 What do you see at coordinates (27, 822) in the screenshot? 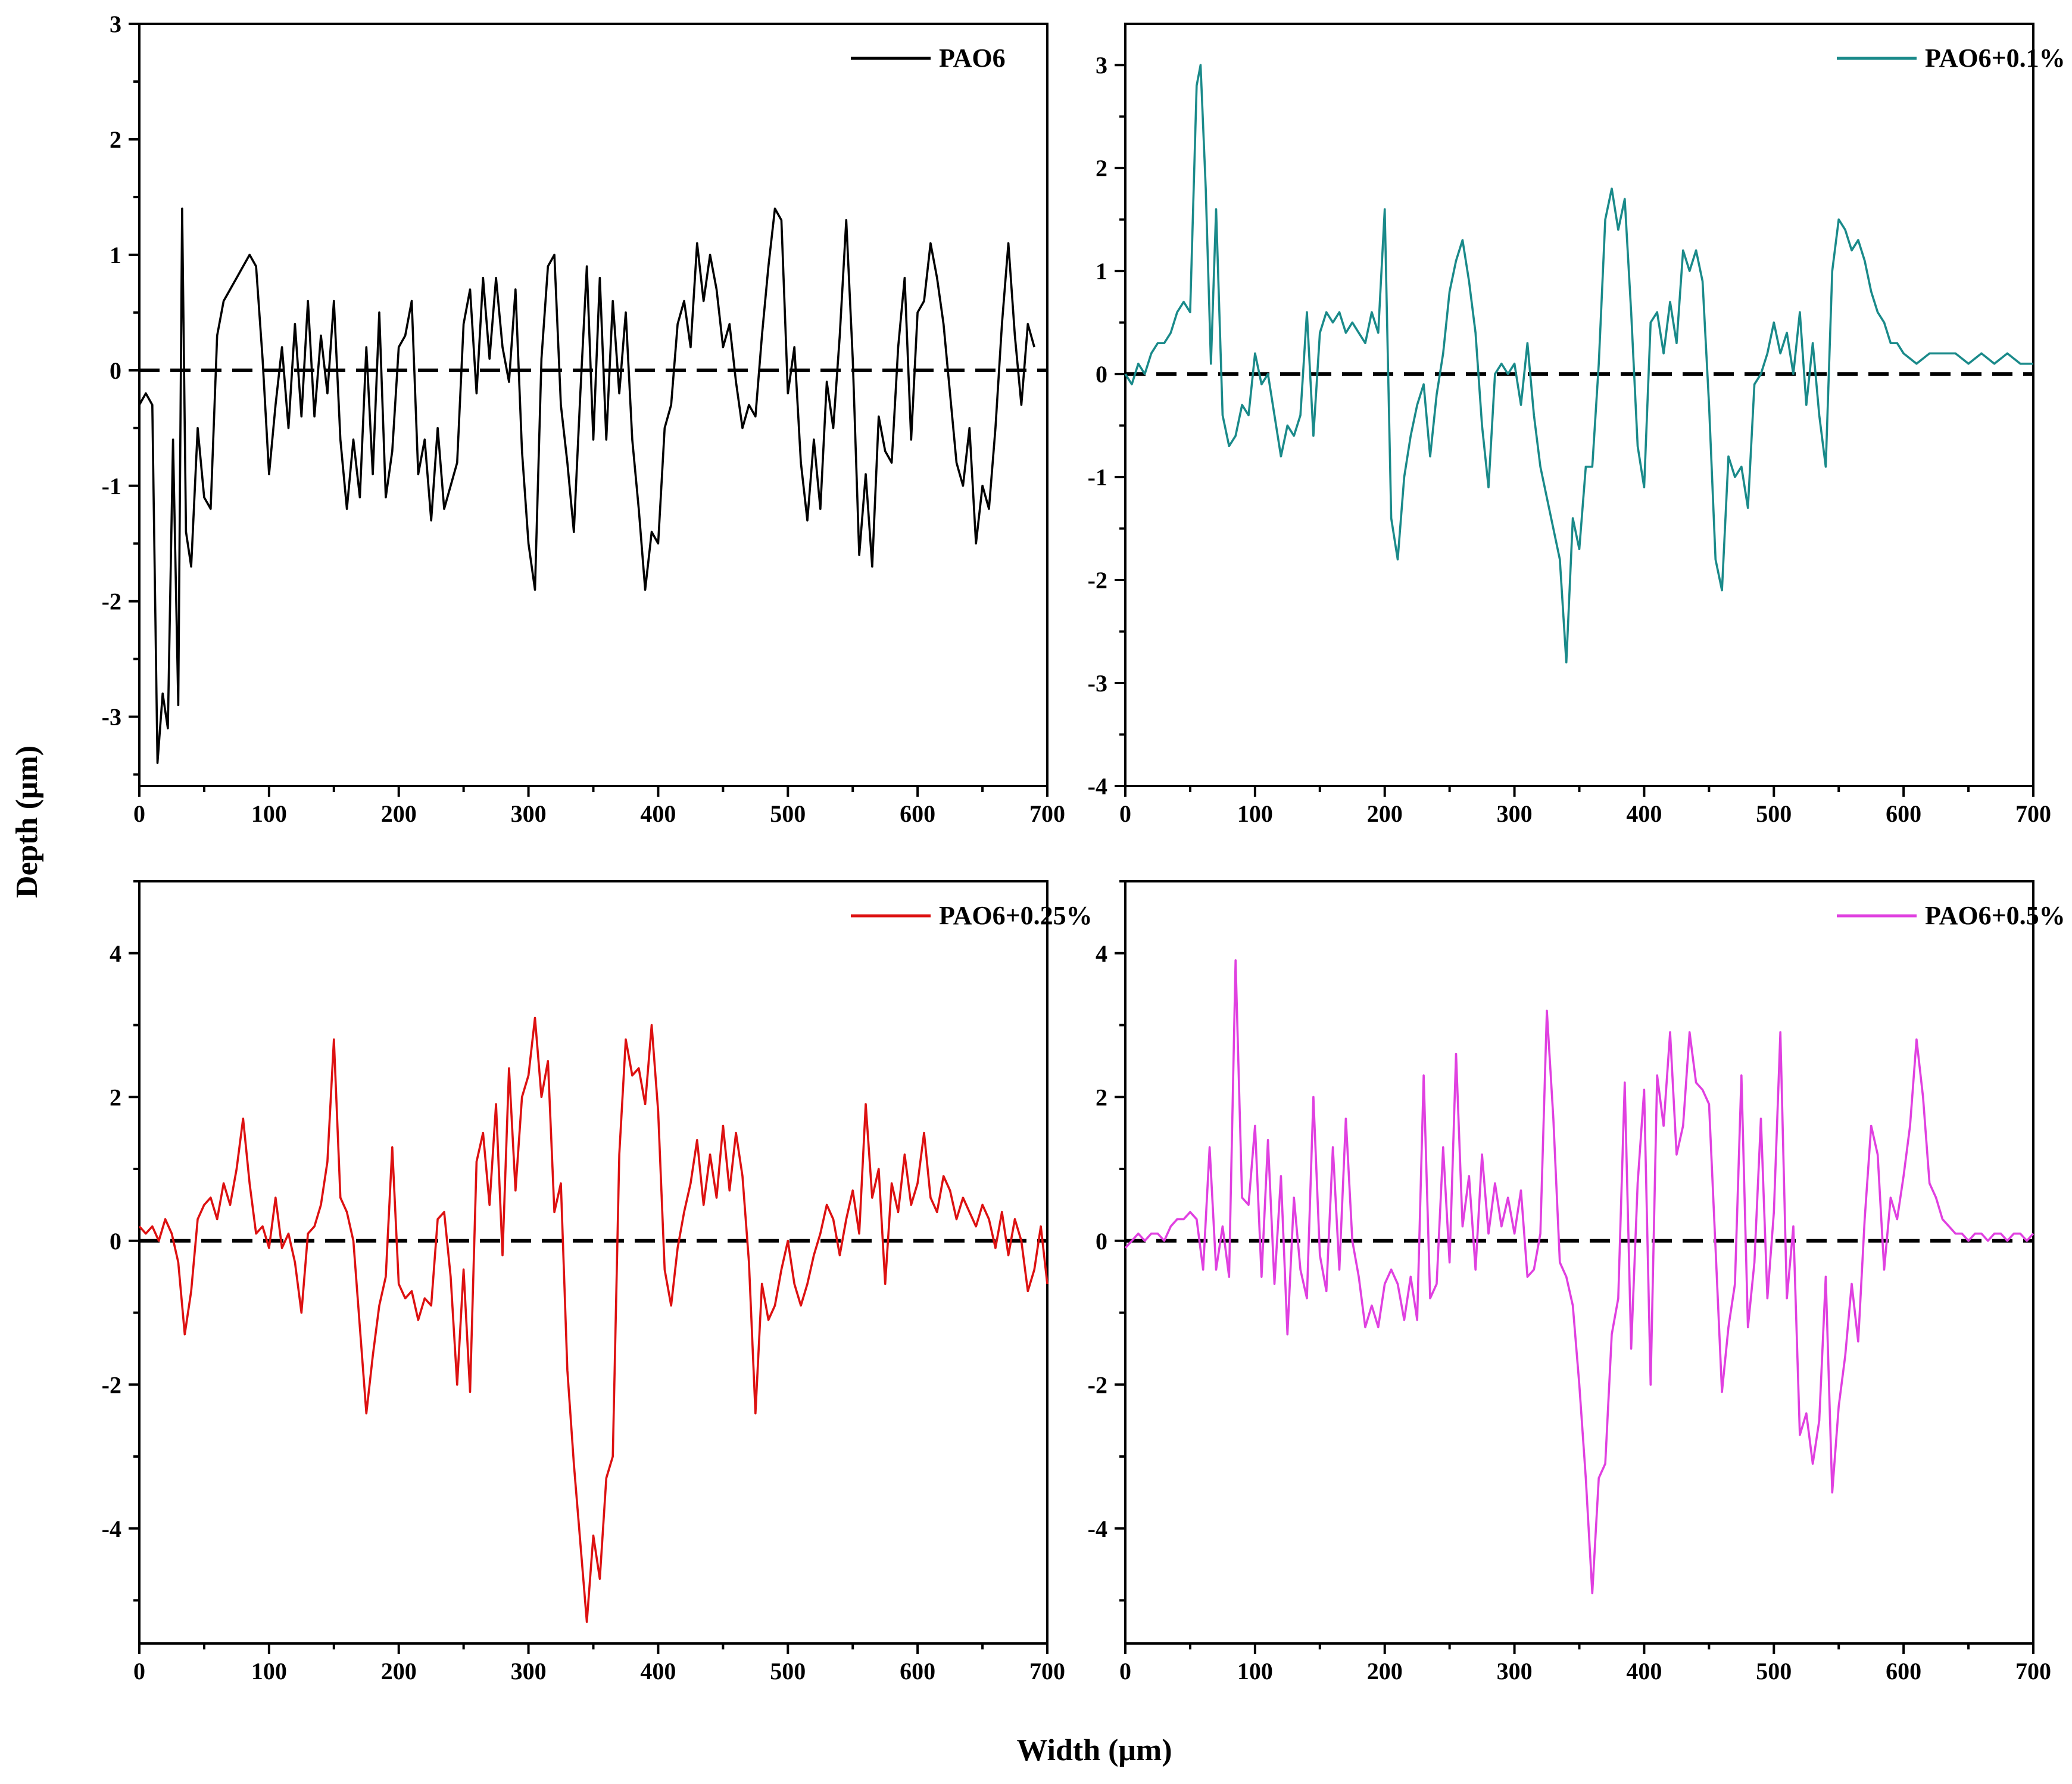
I see `y-axis-title: Depth (μm)` at bounding box center [27, 822].